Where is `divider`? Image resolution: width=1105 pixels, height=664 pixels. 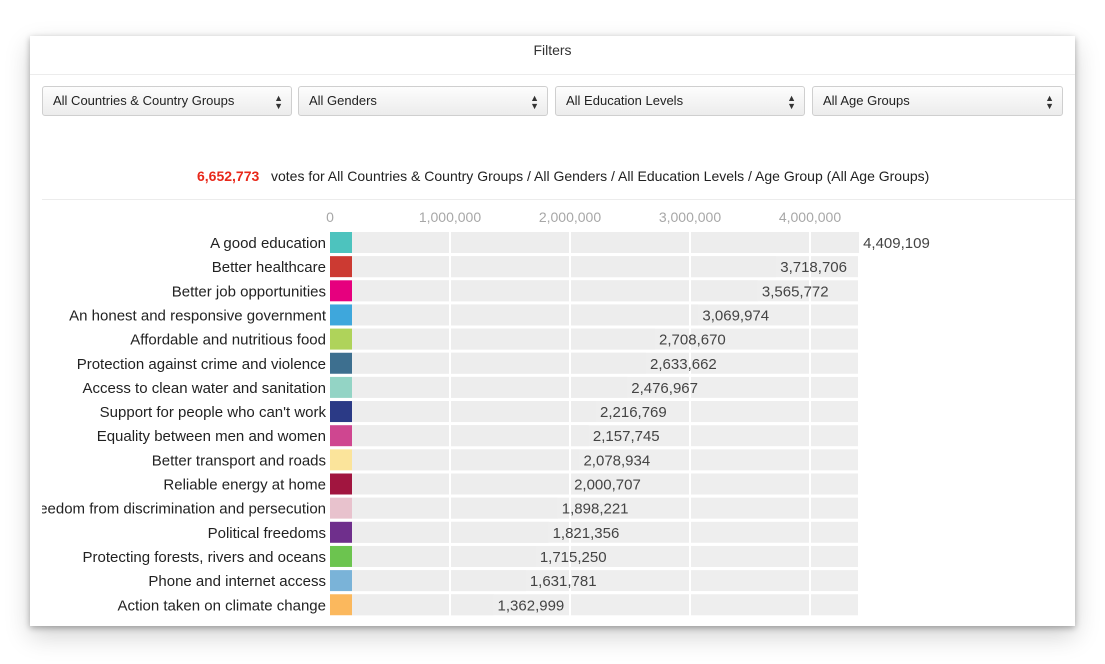
divider is located at coordinates (558, 199).